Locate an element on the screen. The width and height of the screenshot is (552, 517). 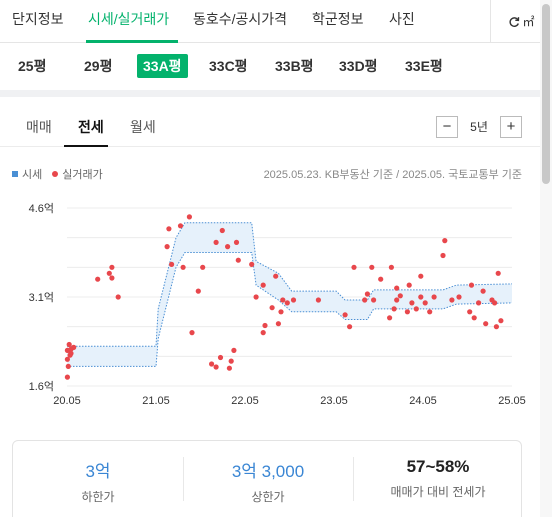
deal-type-tab-bar: 매매 전세 월세 − 5년 + is located at coordinates (276, 122).